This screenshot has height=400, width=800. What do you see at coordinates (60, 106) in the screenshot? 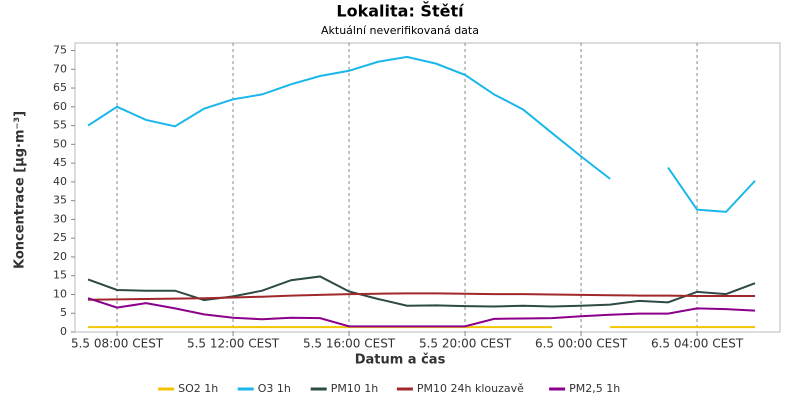
I see `y-tick-label: 60` at bounding box center [60, 106].